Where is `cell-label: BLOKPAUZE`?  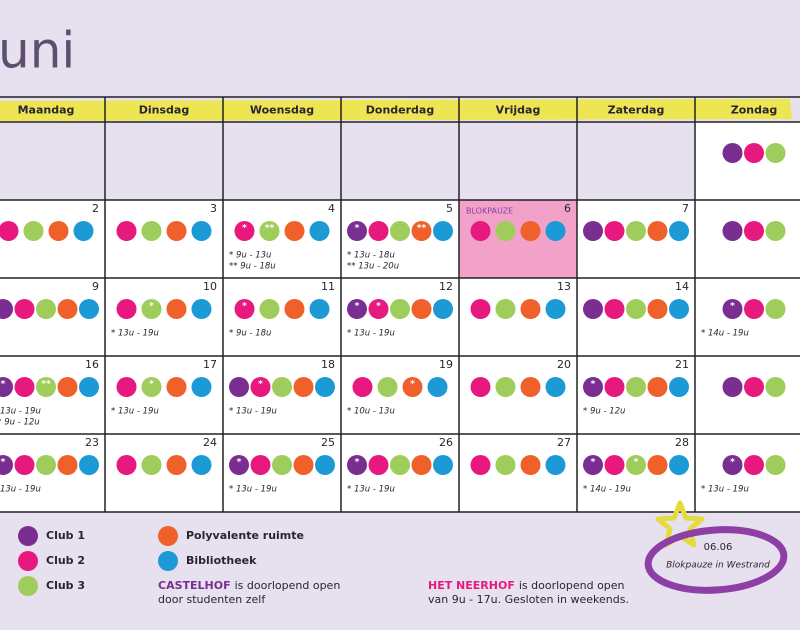 cell-label: BLOKPAUZE is located at coordinates (489, 211).